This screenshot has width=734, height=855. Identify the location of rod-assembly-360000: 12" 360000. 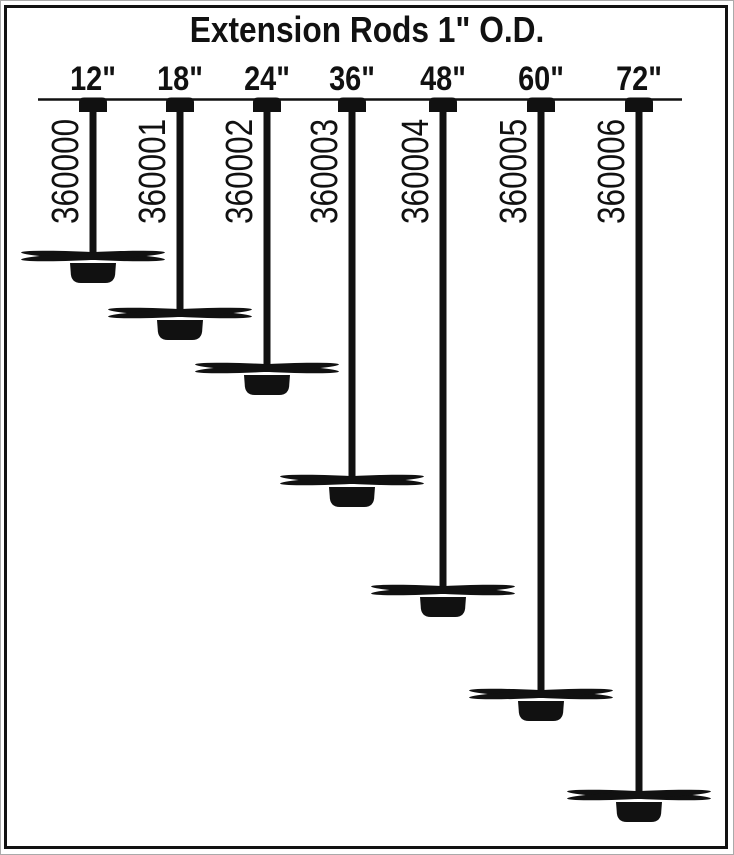
(93, 171).